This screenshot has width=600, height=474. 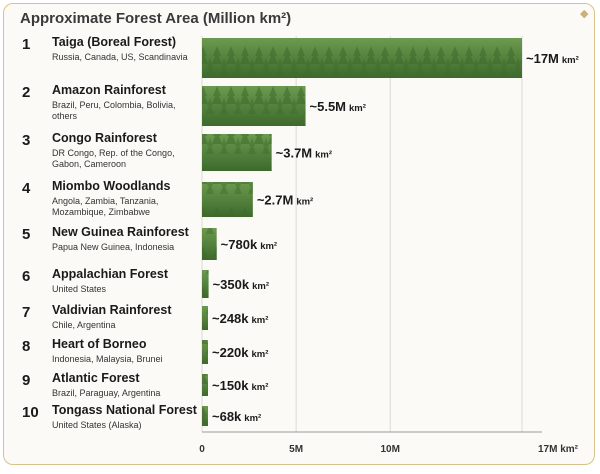 I want to click on forest-name: Valdivian Rainforest, so click(x=112, y=310).